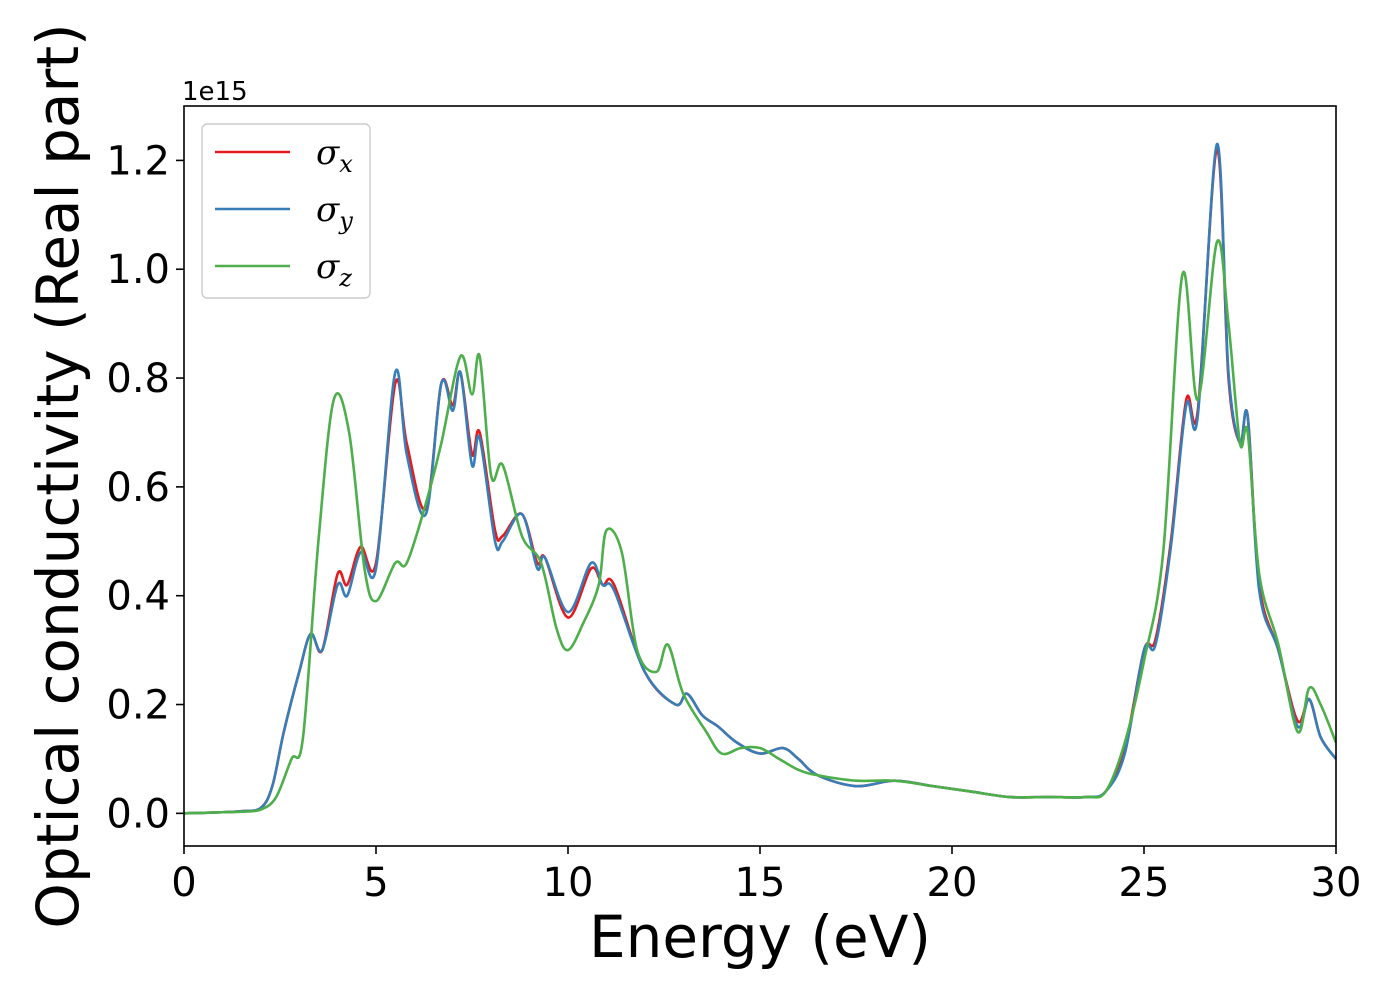 Image resolution: width=1400 pixels, height=1000 pixels. What do you see at coordinates (138, 161) in the screenshot?
I see `y-tick-label: 1.2` at bounding box center [138, 161].